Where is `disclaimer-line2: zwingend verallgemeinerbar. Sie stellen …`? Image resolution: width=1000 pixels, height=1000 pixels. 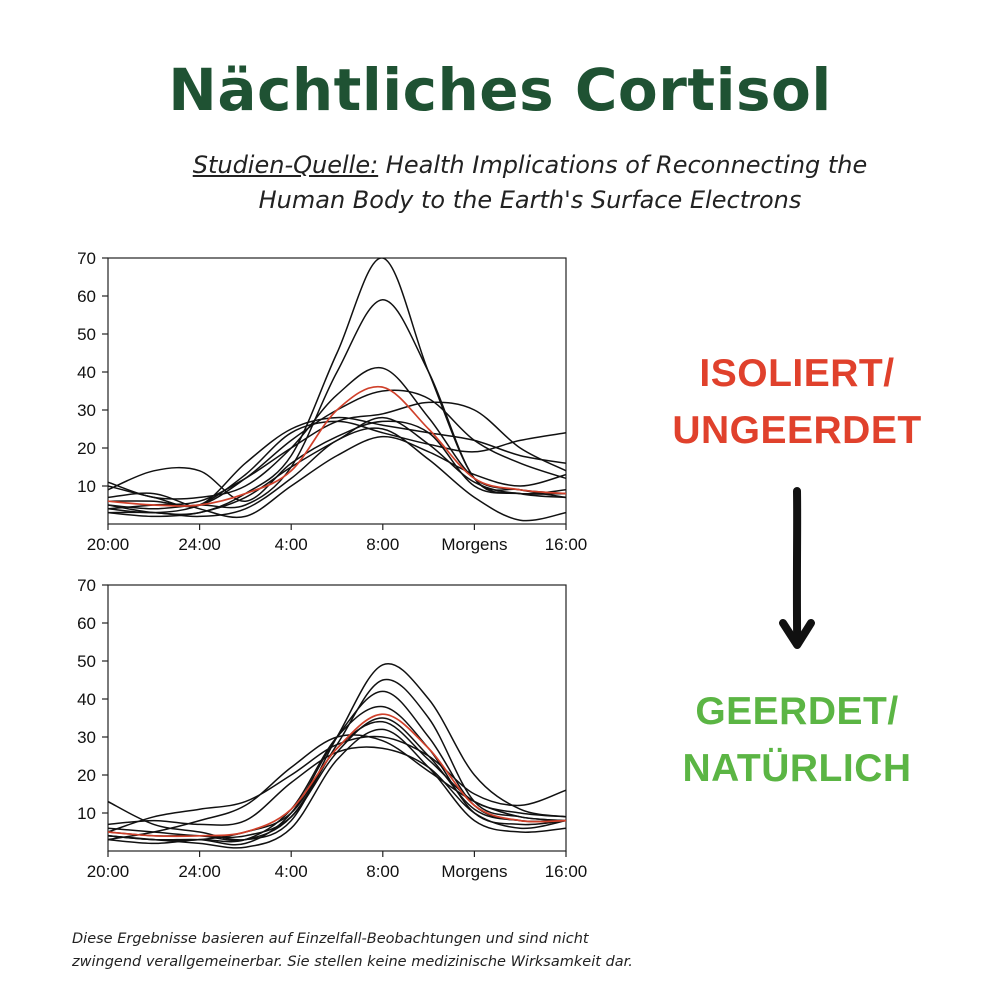
disclaimer-line2: zwingend verallgemeinerbar. Sie stellen … is located at coordinates (352, 962).